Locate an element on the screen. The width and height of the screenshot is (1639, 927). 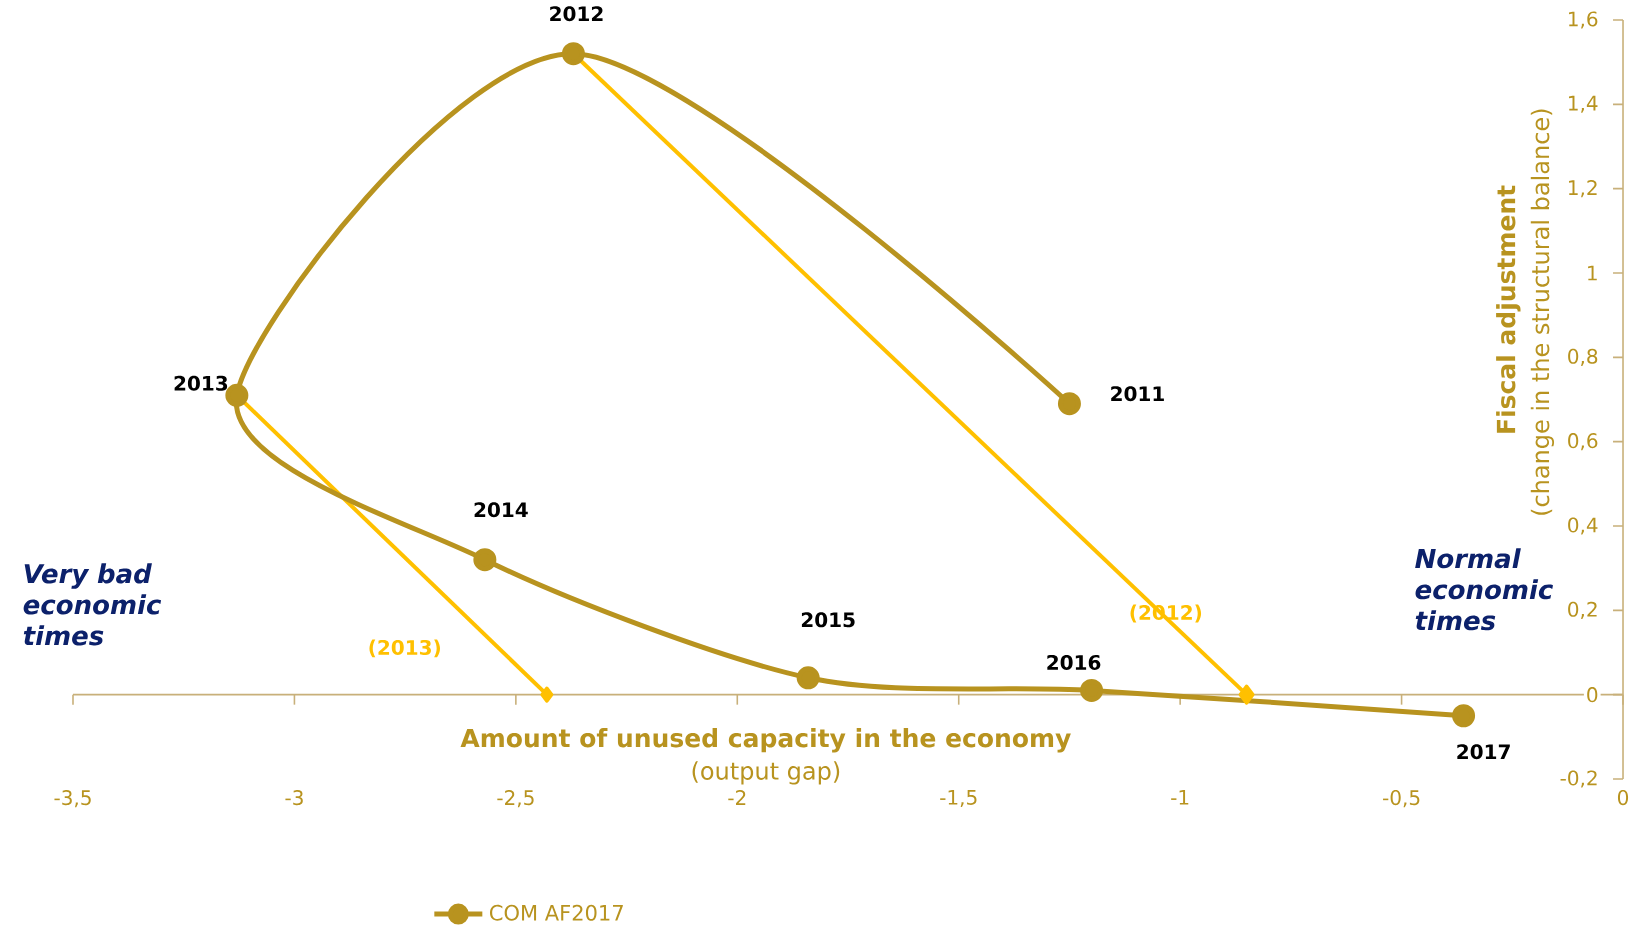
y-tick-label: 0,6 is located at coordinates (1583, 442).